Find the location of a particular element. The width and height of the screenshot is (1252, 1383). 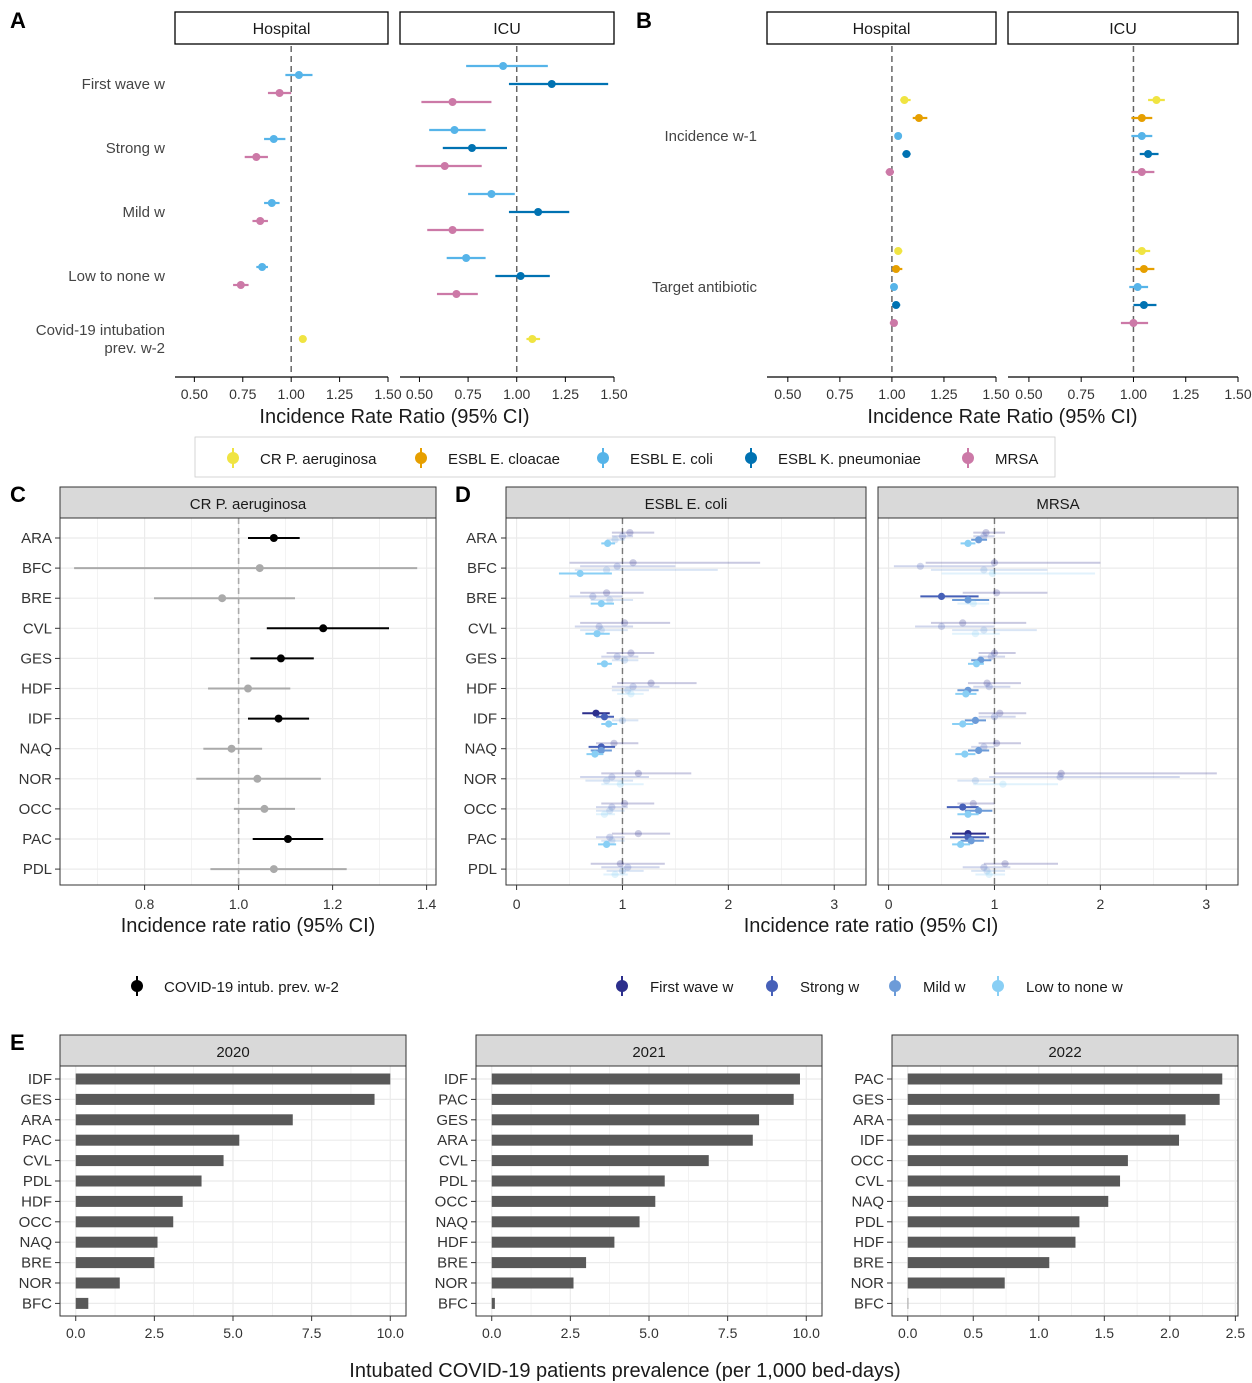

panel-border is located at coordinates (686, 701).